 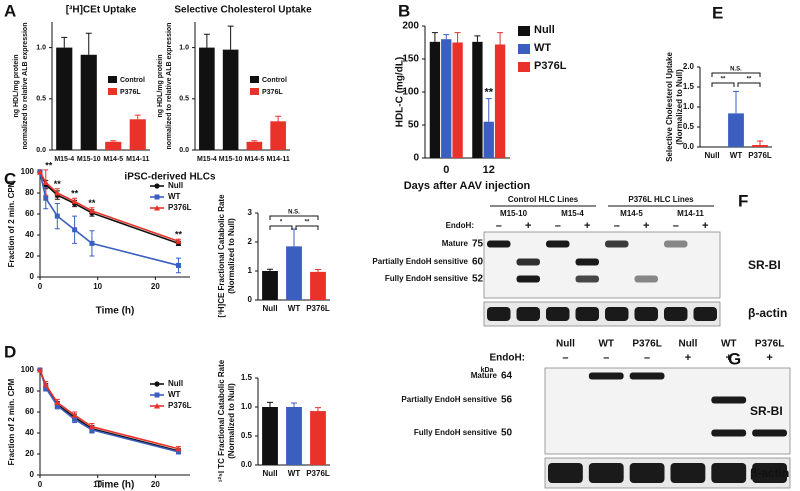 I want to click on kda-marker: 50, so click(x=507, y=433).